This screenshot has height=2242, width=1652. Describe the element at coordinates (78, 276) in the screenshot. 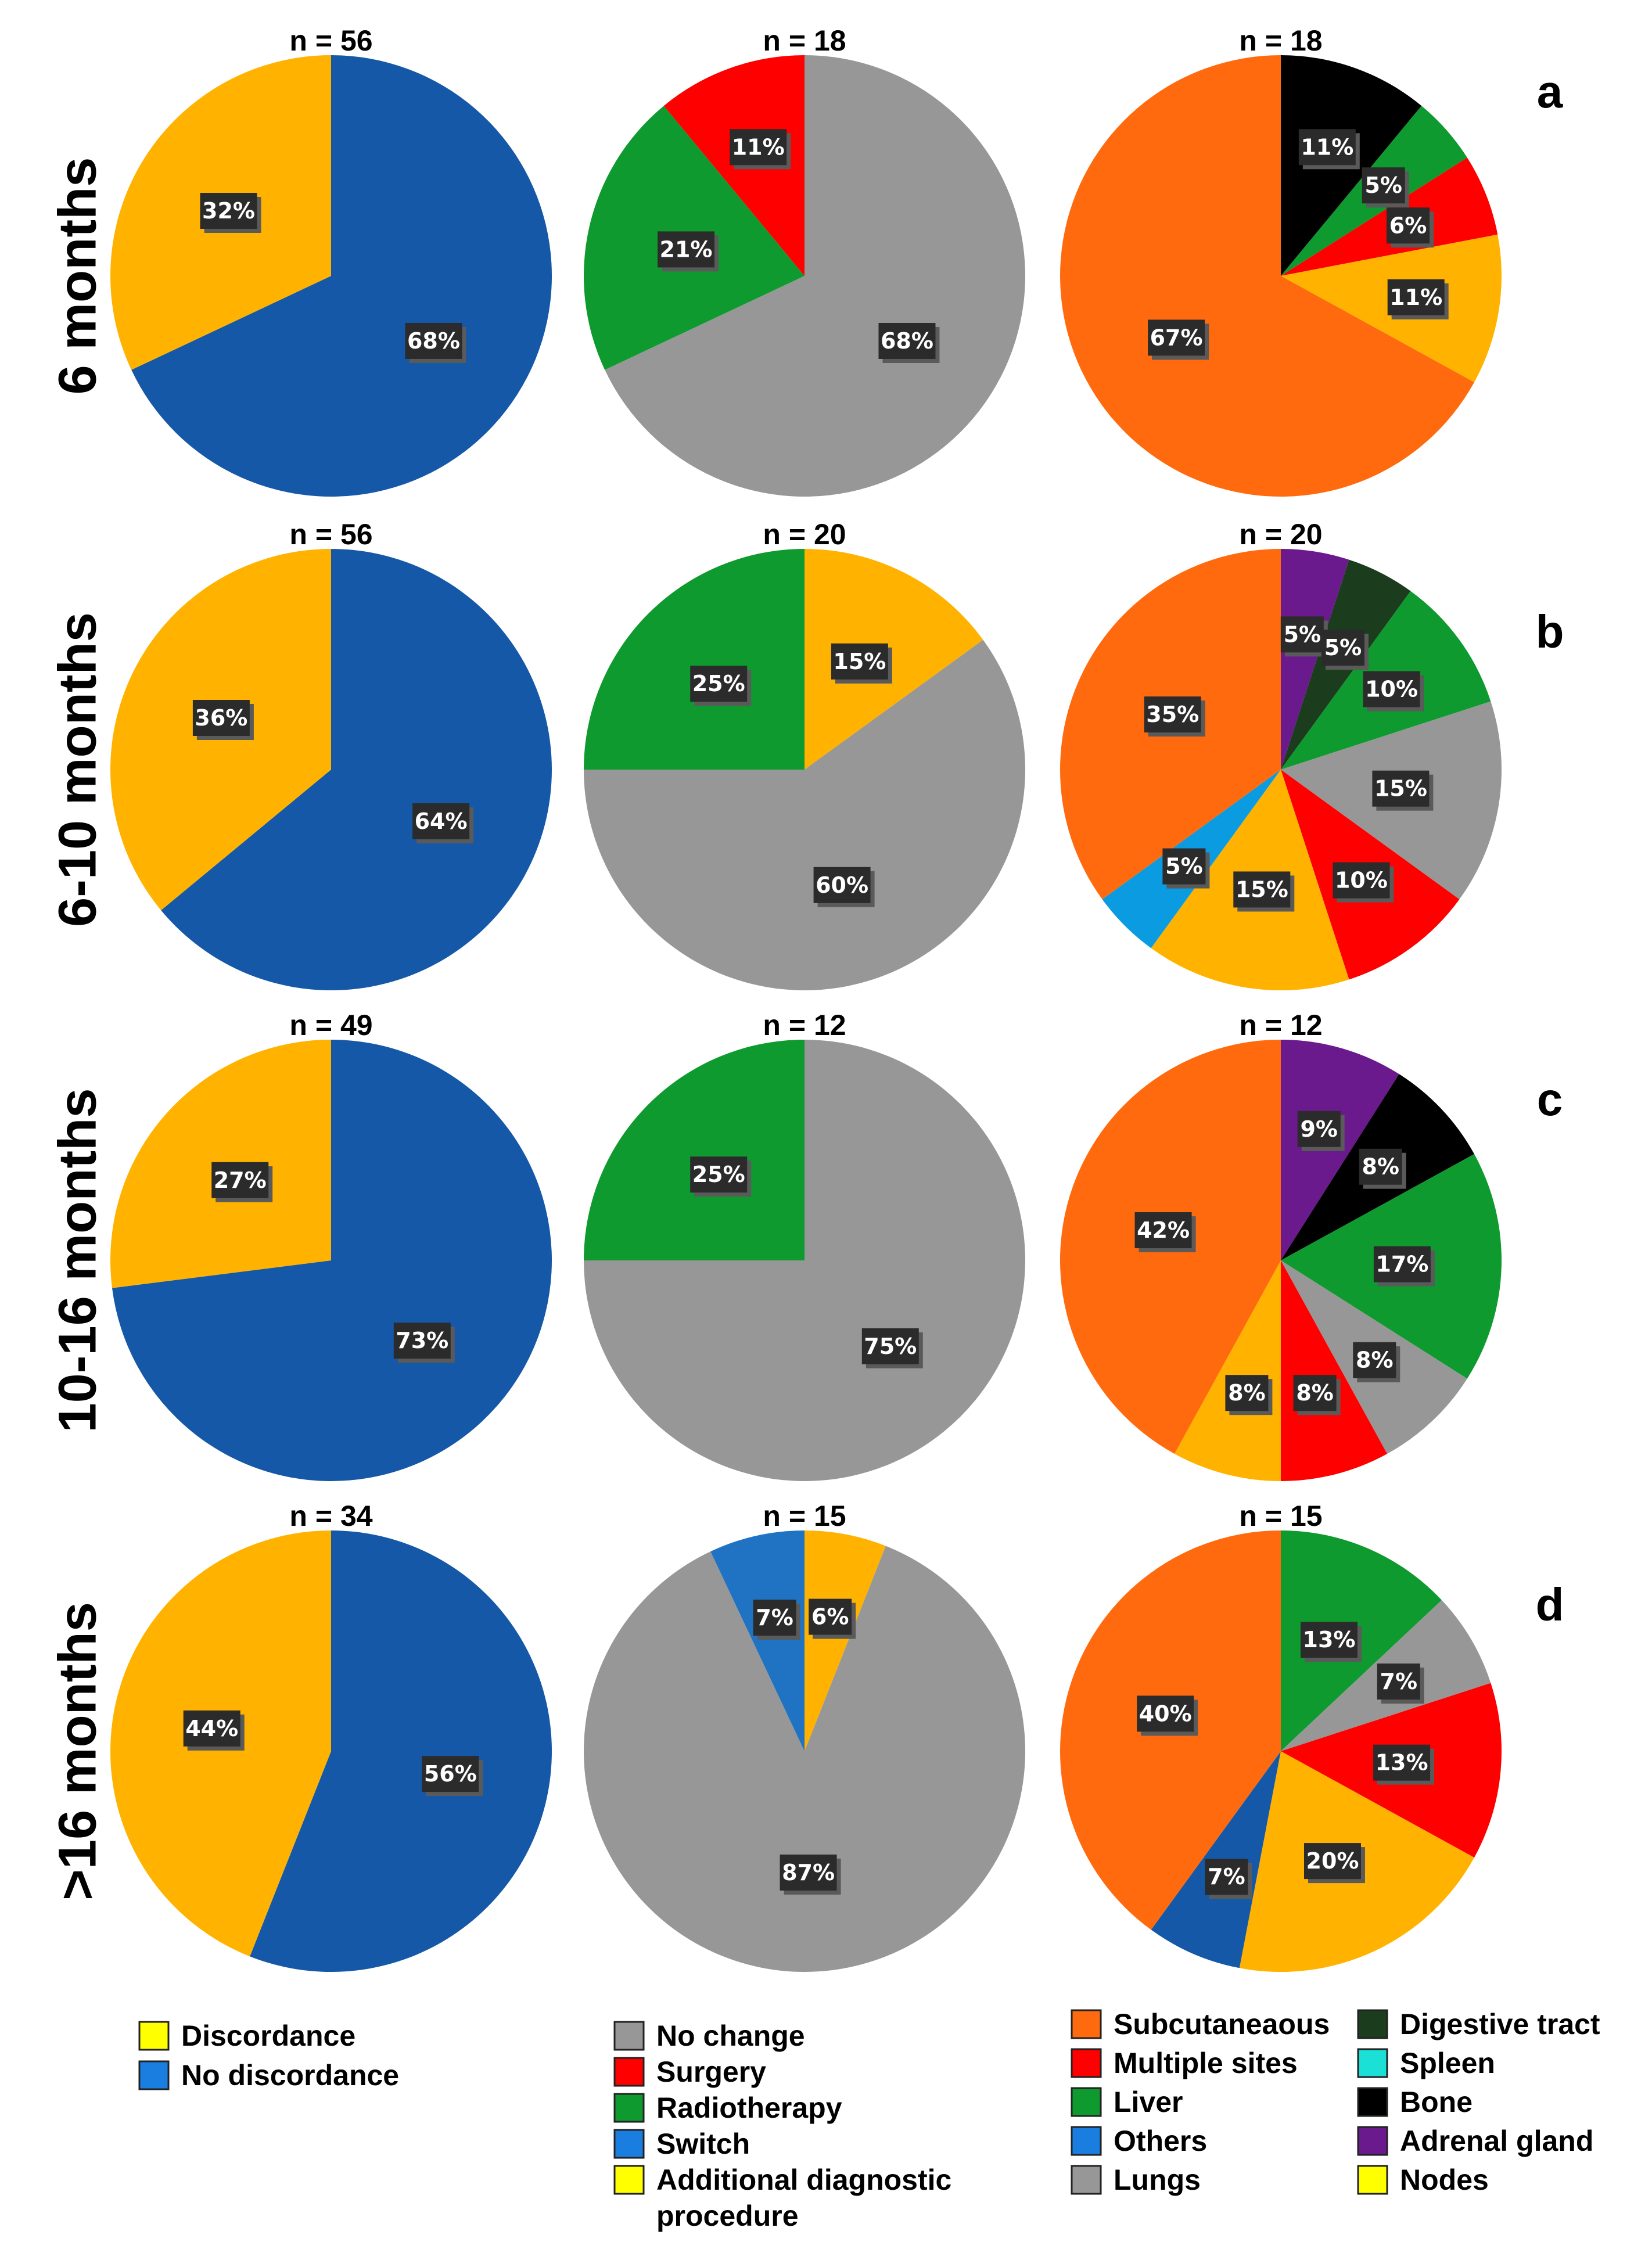

I see `row-label-0: 6 months` at that location.